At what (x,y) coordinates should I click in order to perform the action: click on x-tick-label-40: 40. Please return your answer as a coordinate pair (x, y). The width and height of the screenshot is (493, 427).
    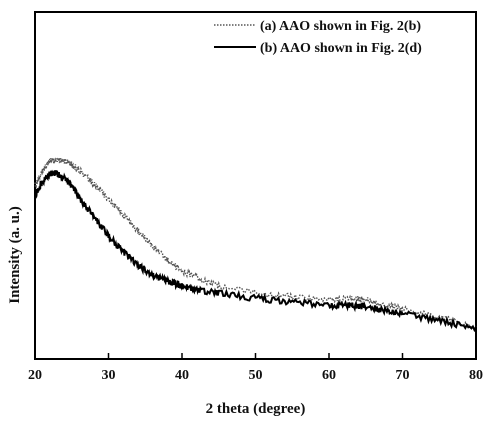
    Looking at the image, I should click on (182, 375).